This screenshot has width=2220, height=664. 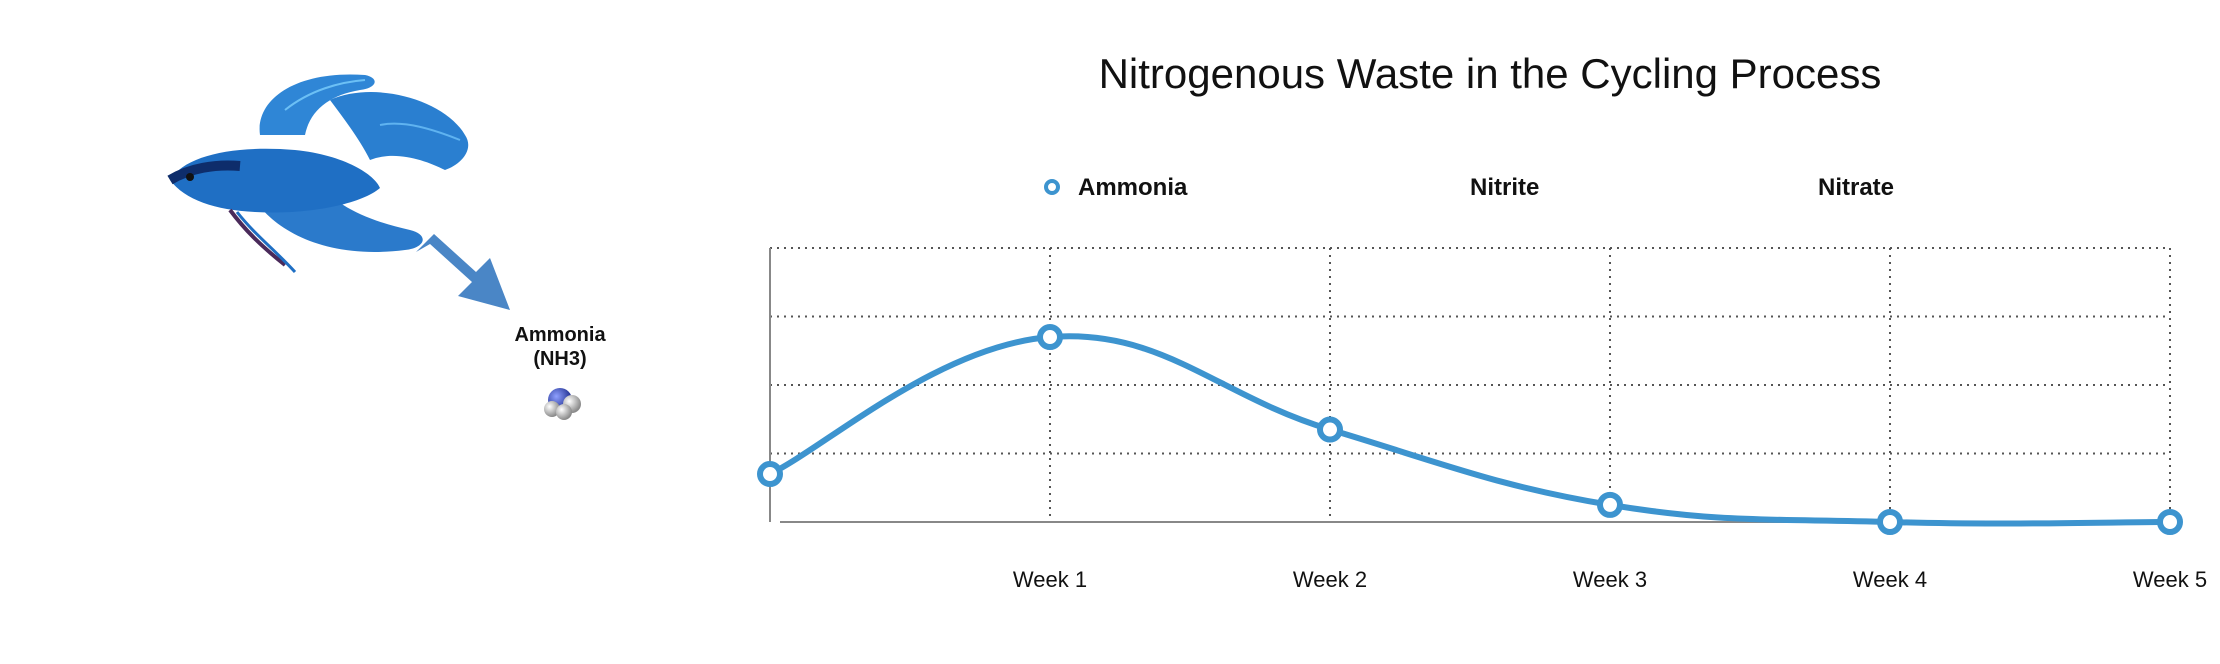 I want to click on legend-marker-ammonia, so click(x=1052, y=187).